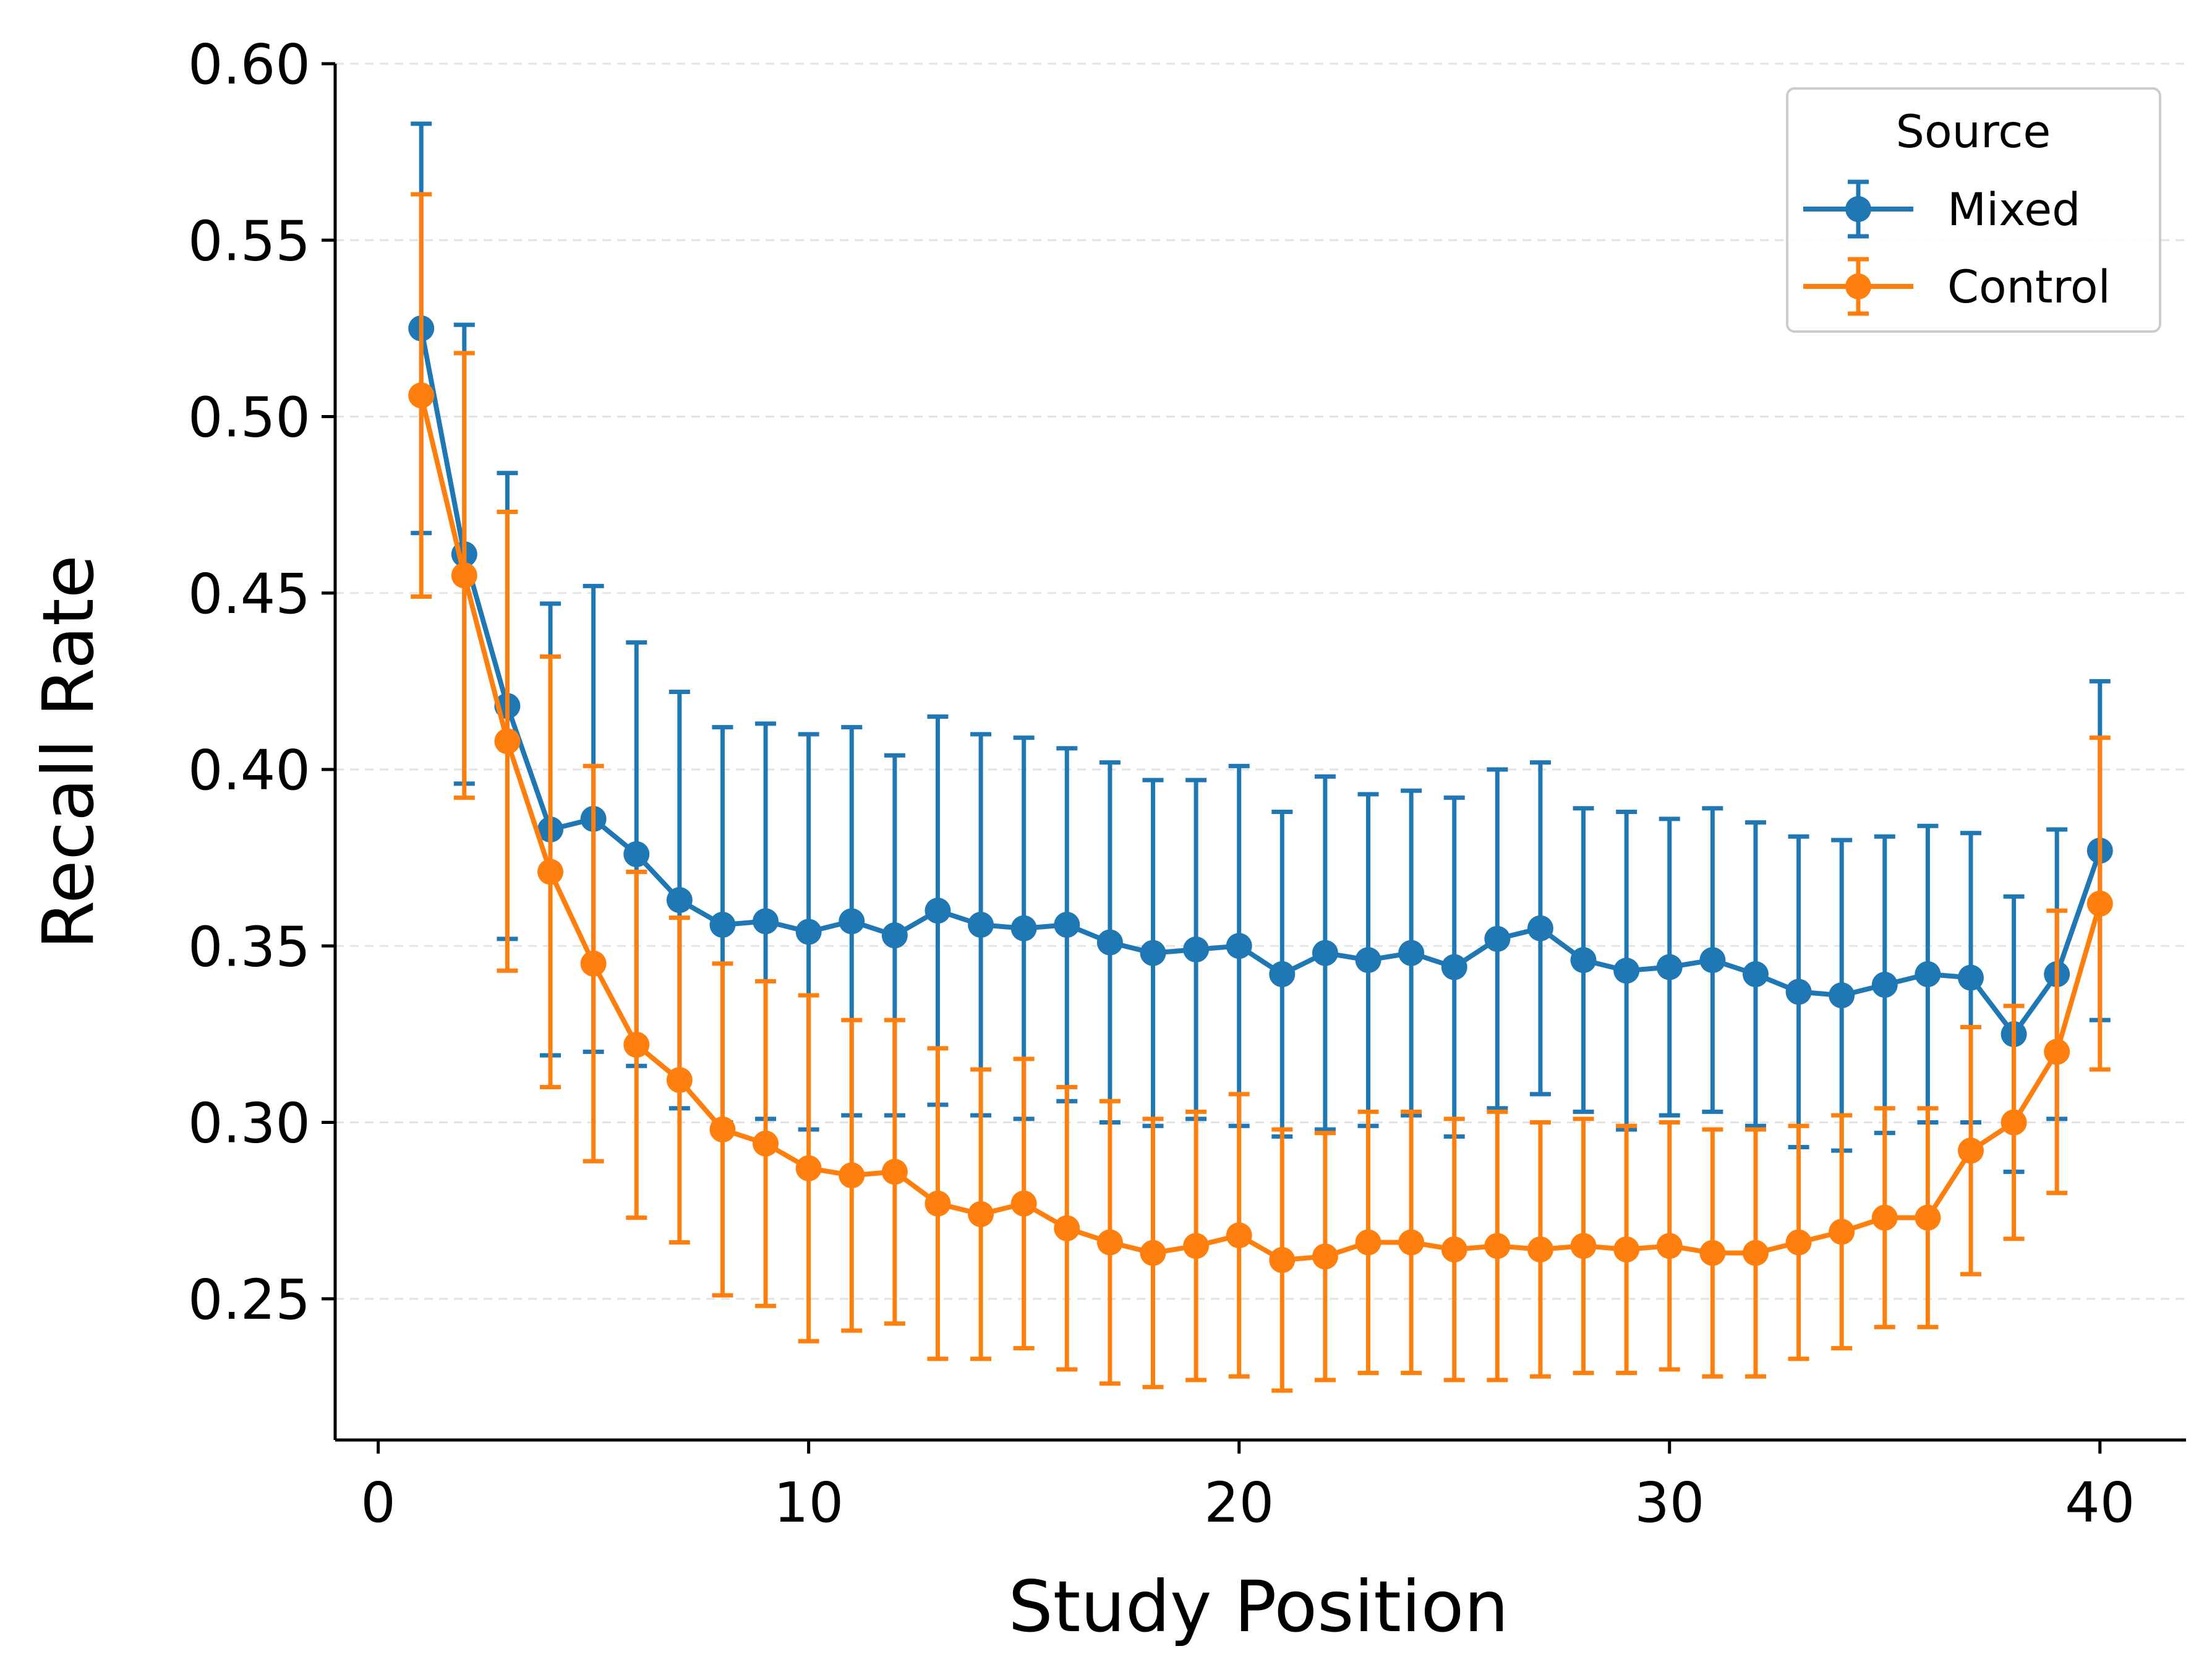 This screenshot has height=1680, width=2212. What do you see at coordinates (2100, 1502) in the screenshot?
I see `x-tick-label: 40` at bounding box center [2100, 1502].